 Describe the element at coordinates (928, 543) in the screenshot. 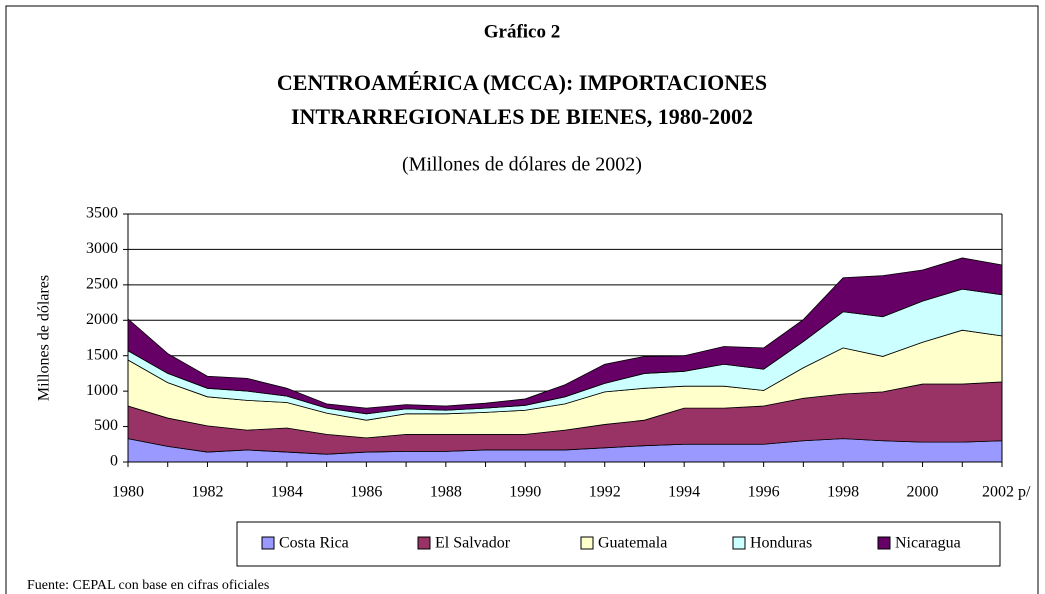

I see `legend-label: Nicaragua` at that location.